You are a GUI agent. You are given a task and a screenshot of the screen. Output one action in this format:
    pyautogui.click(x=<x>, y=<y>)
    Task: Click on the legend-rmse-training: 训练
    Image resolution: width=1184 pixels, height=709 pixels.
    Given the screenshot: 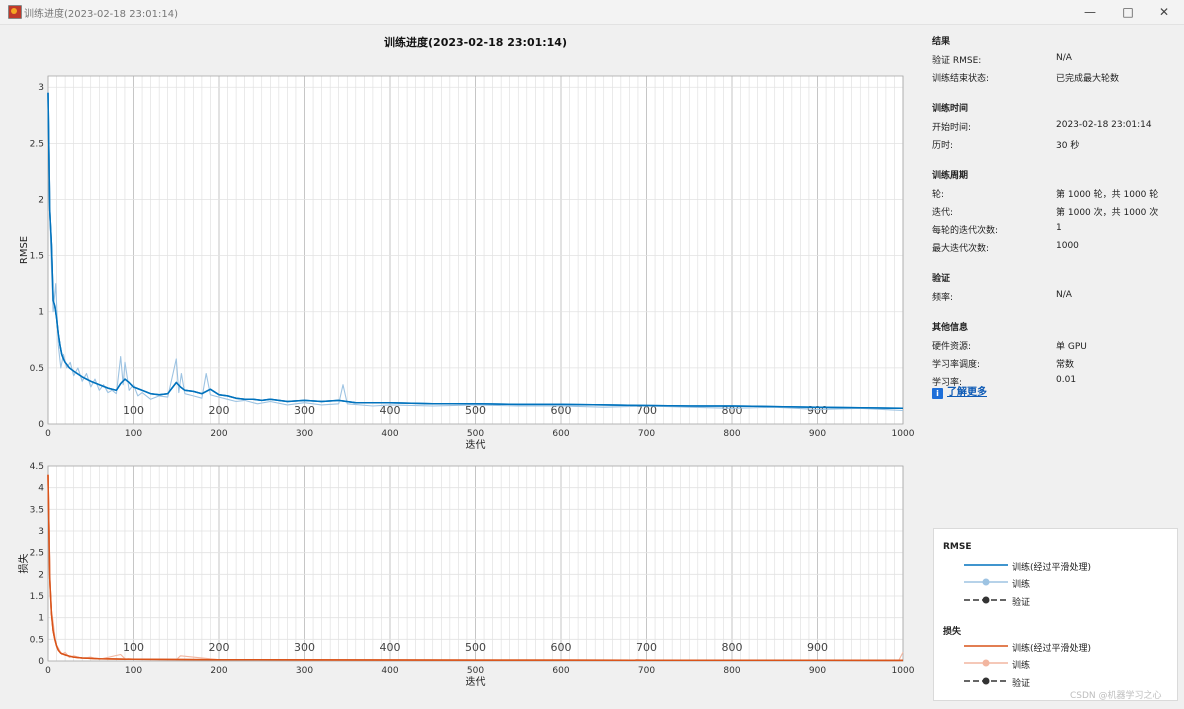 What is the action you would take?
    pyautogui.click(x=1055, y=583)
    